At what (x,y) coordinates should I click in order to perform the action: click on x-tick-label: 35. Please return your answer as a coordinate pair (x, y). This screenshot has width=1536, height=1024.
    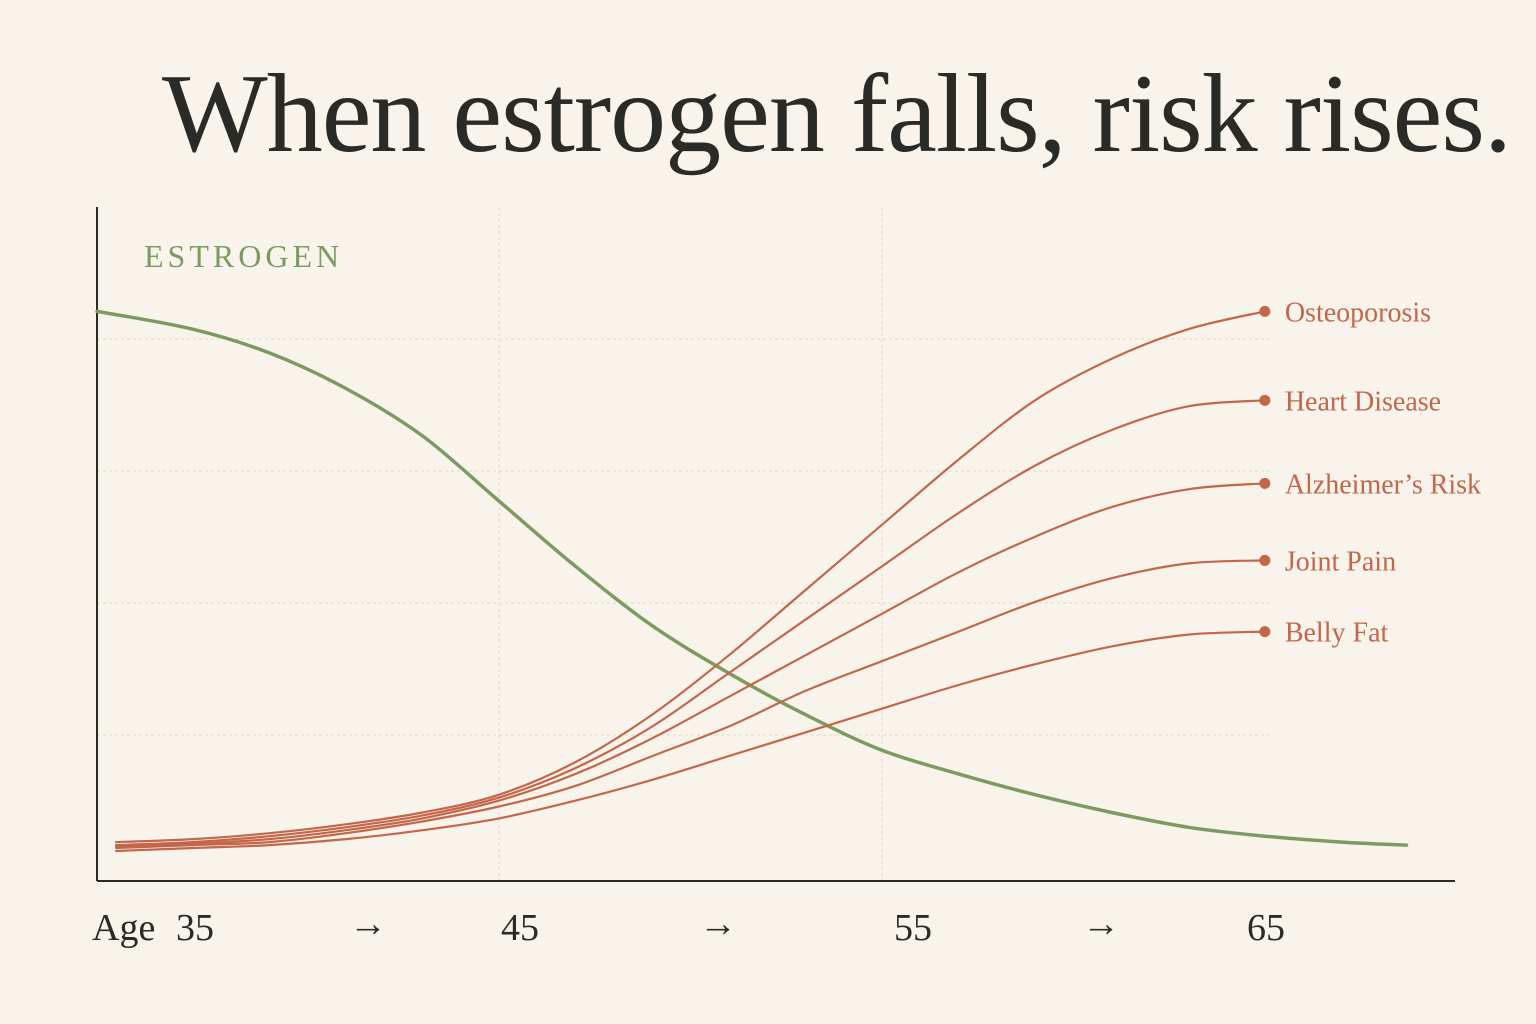
    Looking at the image, I should click on (195, 928).